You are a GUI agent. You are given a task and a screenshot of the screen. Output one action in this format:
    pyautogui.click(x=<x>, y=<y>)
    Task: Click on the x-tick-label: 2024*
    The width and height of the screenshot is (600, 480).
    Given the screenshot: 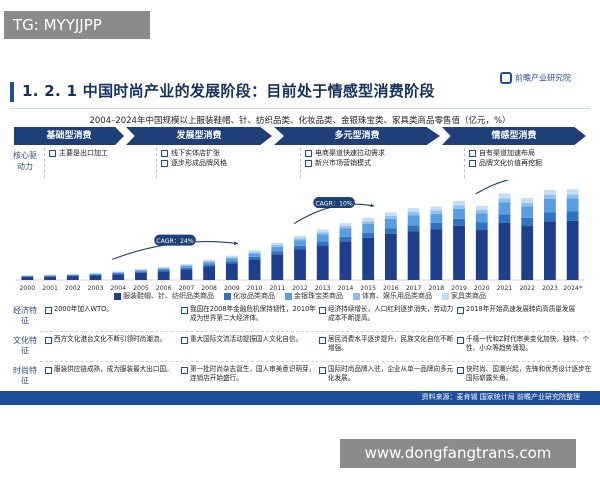 What is the action you would take?
    pyautogui.click(x=572, y=288)
    